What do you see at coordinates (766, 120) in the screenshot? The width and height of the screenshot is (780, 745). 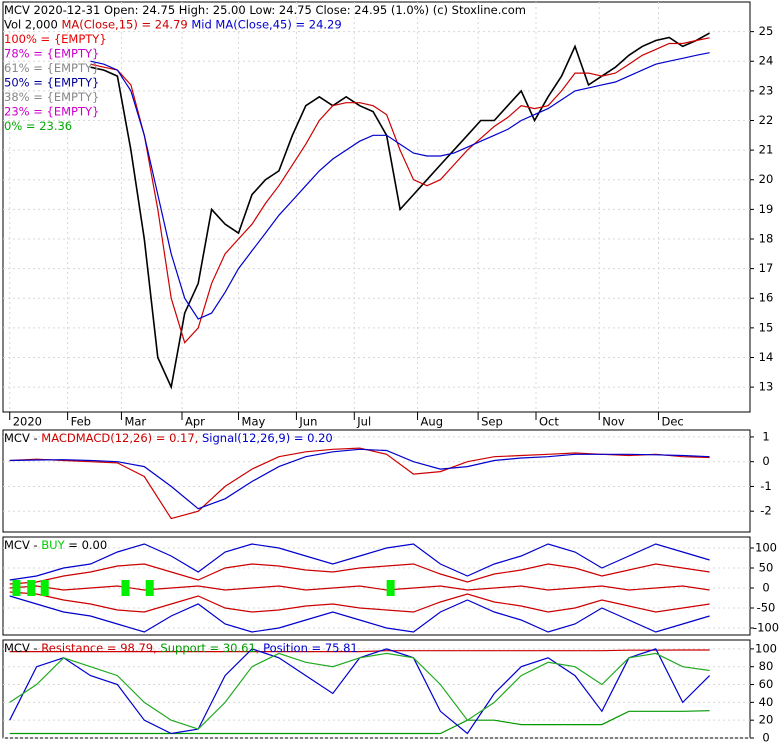 I see `y-tick-label: 22` at bounding box center [766, 120].